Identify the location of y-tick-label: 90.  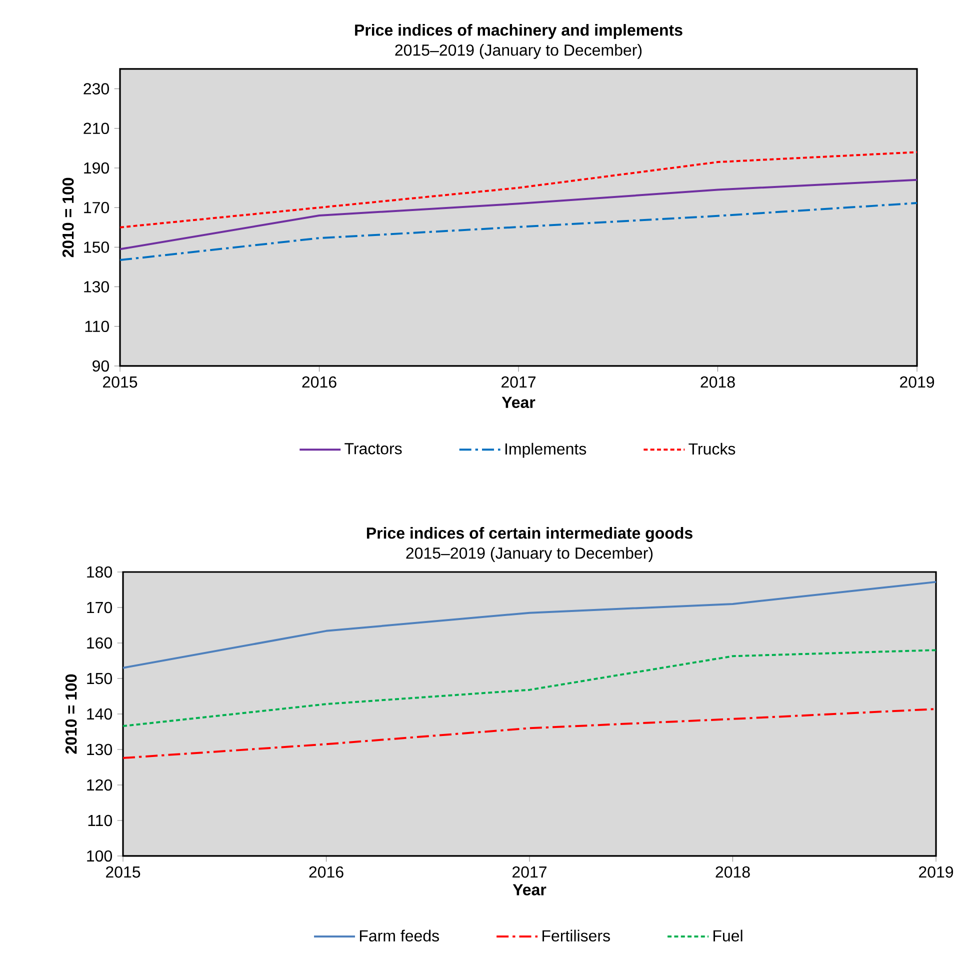
(100, 366).